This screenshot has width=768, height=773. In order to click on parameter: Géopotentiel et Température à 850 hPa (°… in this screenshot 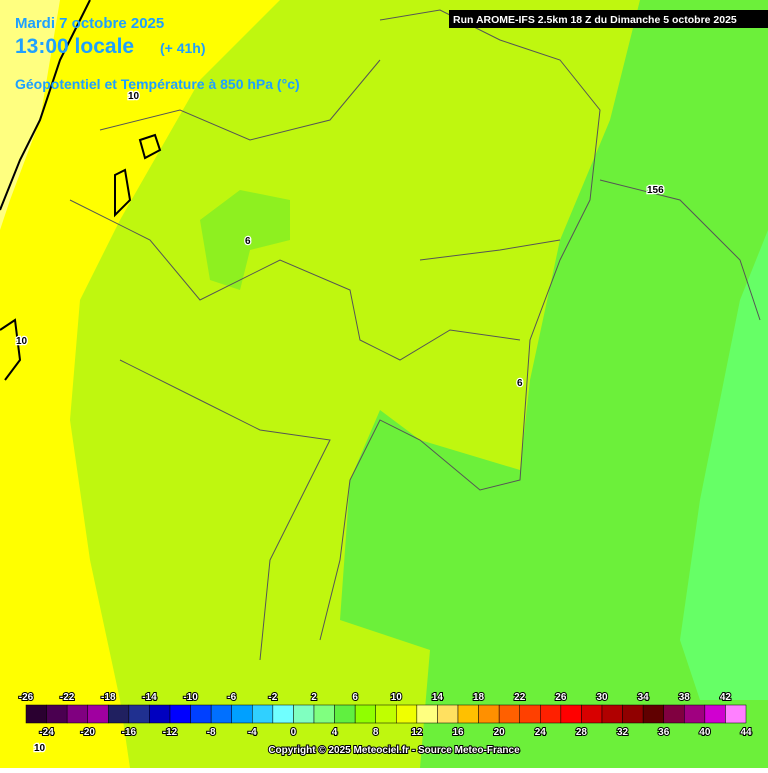, I will do `click(157, 84)`.